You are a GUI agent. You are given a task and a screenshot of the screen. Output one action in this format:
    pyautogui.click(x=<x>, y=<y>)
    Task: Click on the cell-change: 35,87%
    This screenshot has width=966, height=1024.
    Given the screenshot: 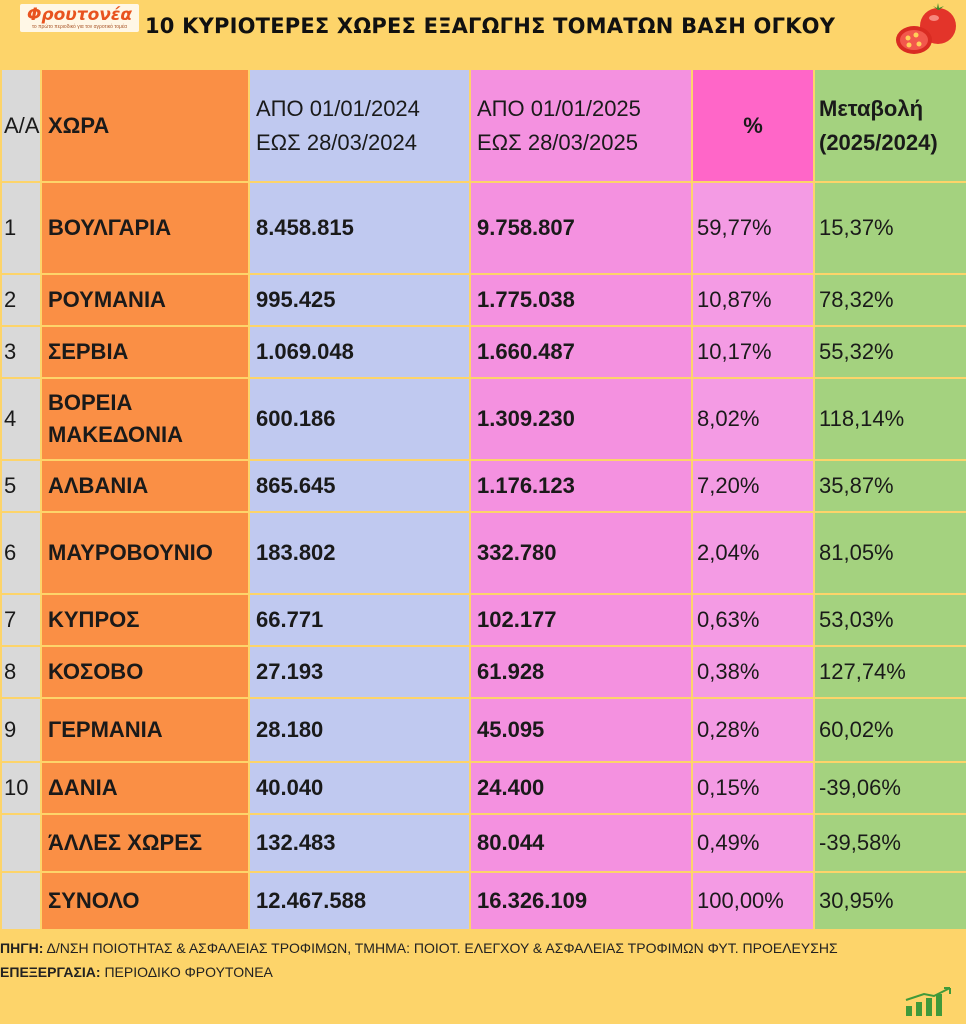 What is the action you would take?
    pyautogui.click(x=889, y=486)
    